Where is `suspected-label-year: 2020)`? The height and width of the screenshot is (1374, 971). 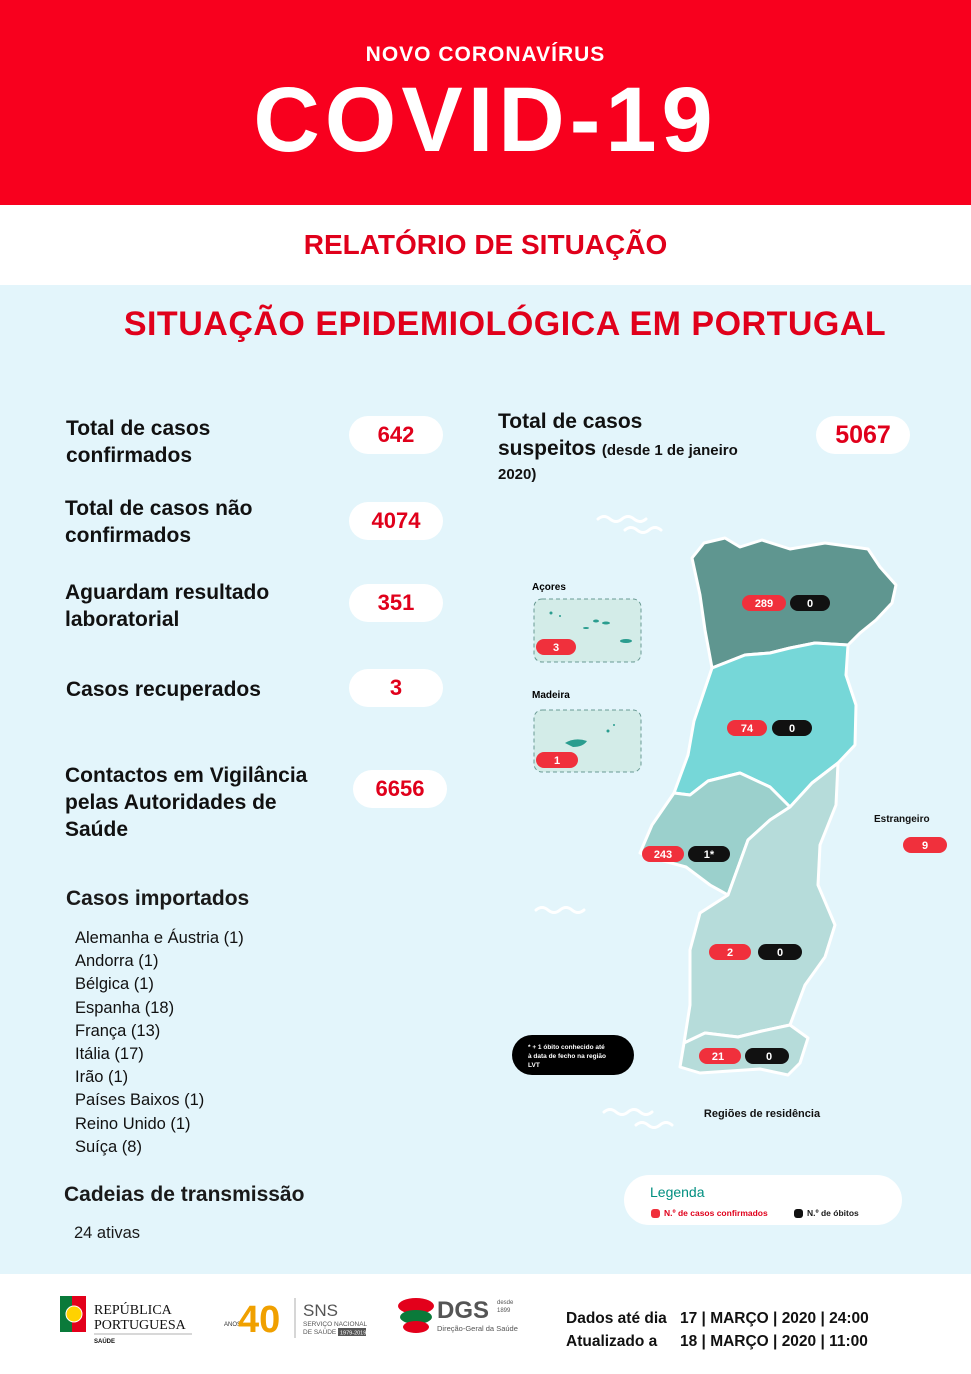
suspected-label-year: 2020) is located at coordinates (517, 474).